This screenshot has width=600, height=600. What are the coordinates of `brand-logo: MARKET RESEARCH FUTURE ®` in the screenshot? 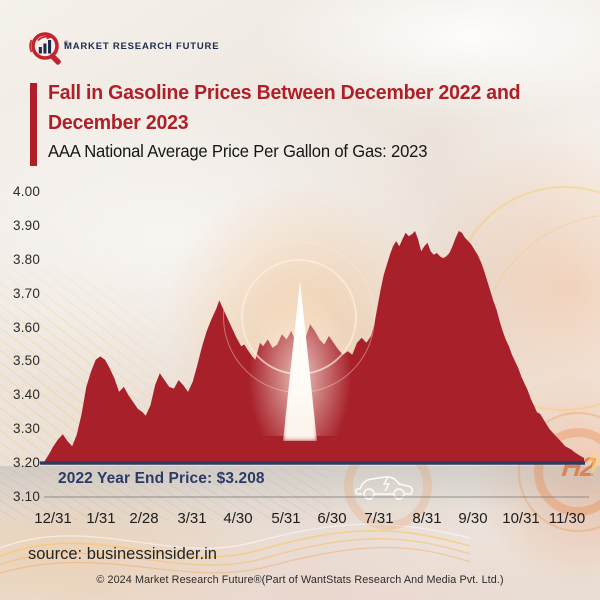 It's located at (153, 50).